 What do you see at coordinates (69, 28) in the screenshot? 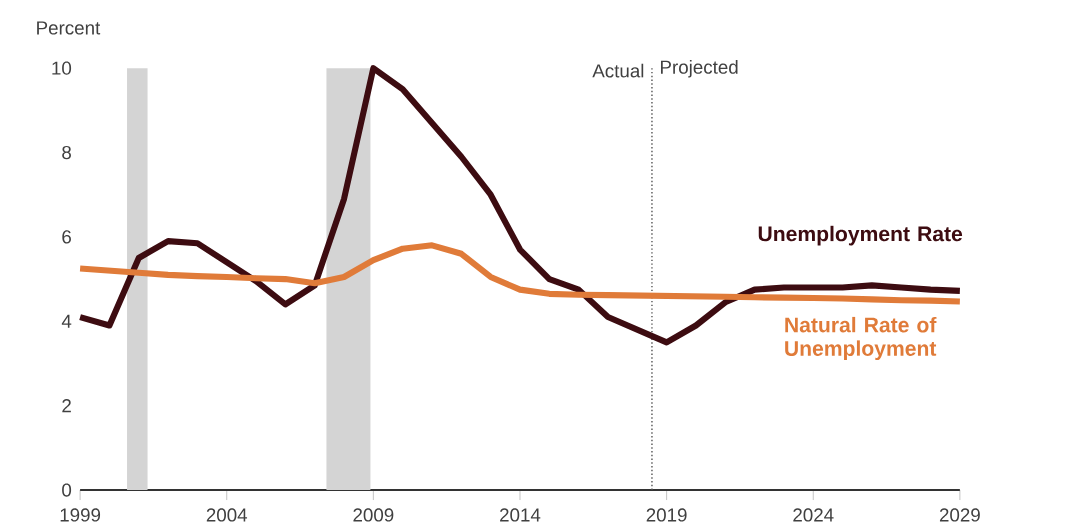
I see `y-axis-title: Percent` at bounding box center [69, 28].